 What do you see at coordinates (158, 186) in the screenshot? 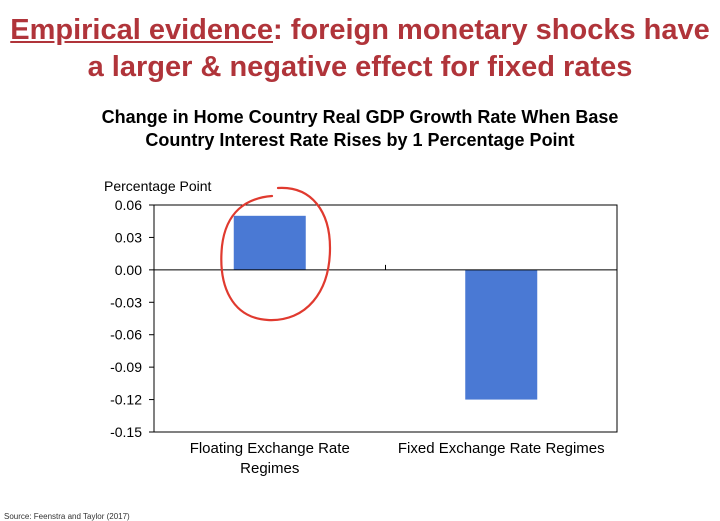
I see `y-axis-label: Percentage Point` at bounding box center [158, 186].